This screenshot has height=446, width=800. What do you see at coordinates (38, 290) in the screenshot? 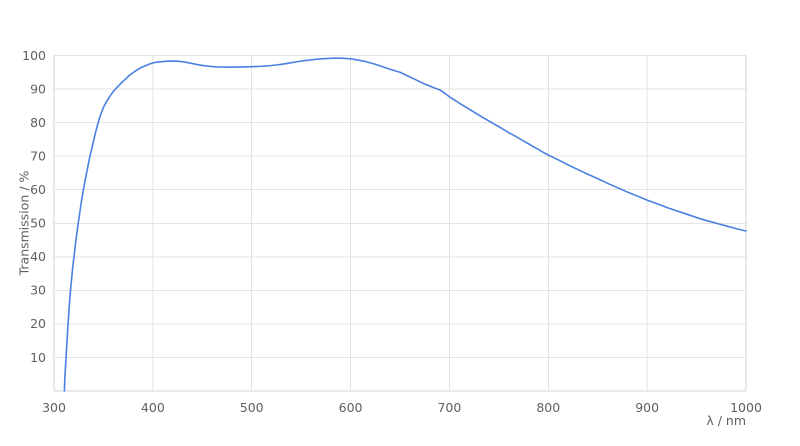
I see `y-tick-label: 30` at bounding box center [38, 290].